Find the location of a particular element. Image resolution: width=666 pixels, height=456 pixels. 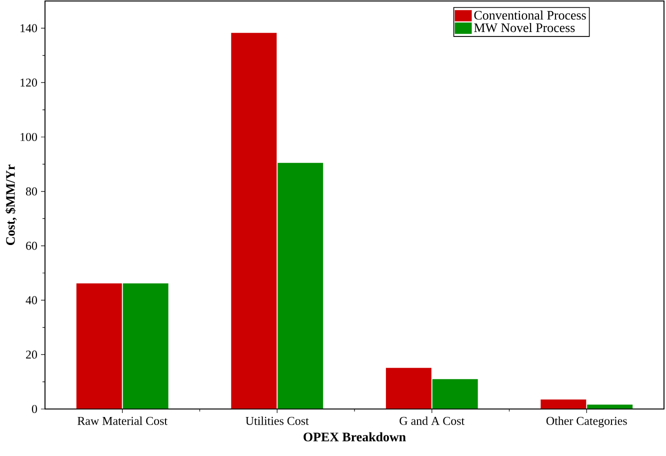

y-tick-label: 60 is located at coordinates (32, 246).